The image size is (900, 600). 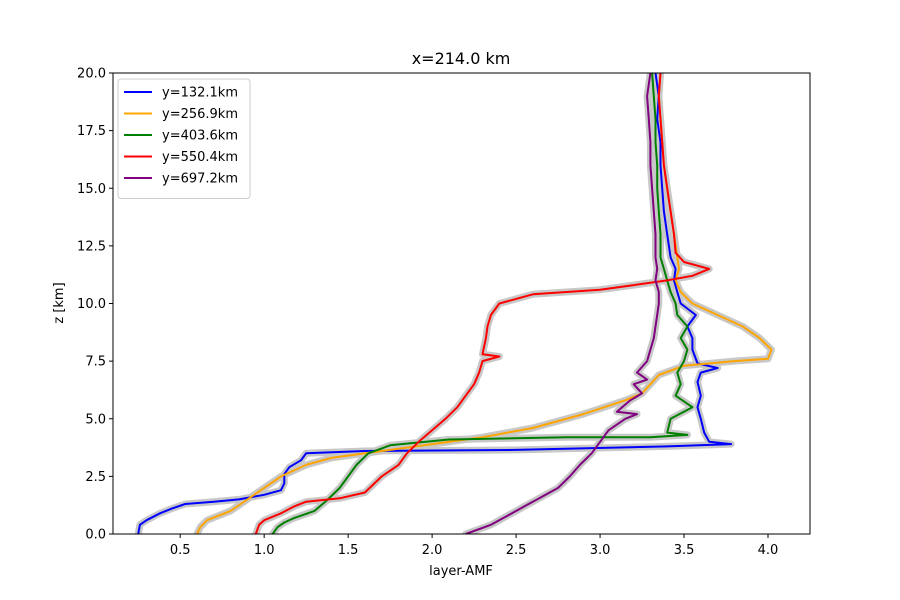 I want to click on x-tick-label: 2.5, so click(x=516, y=550).